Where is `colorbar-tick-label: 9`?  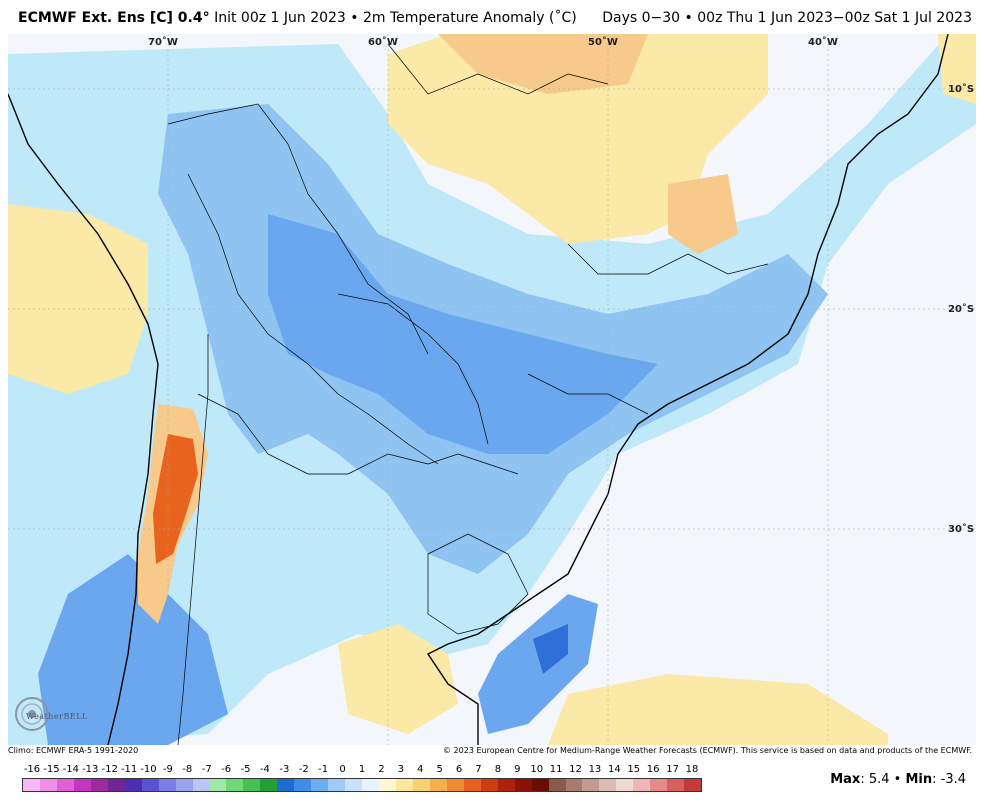 colorbar-tick-label: 9 is located at coordinates (517, 769).